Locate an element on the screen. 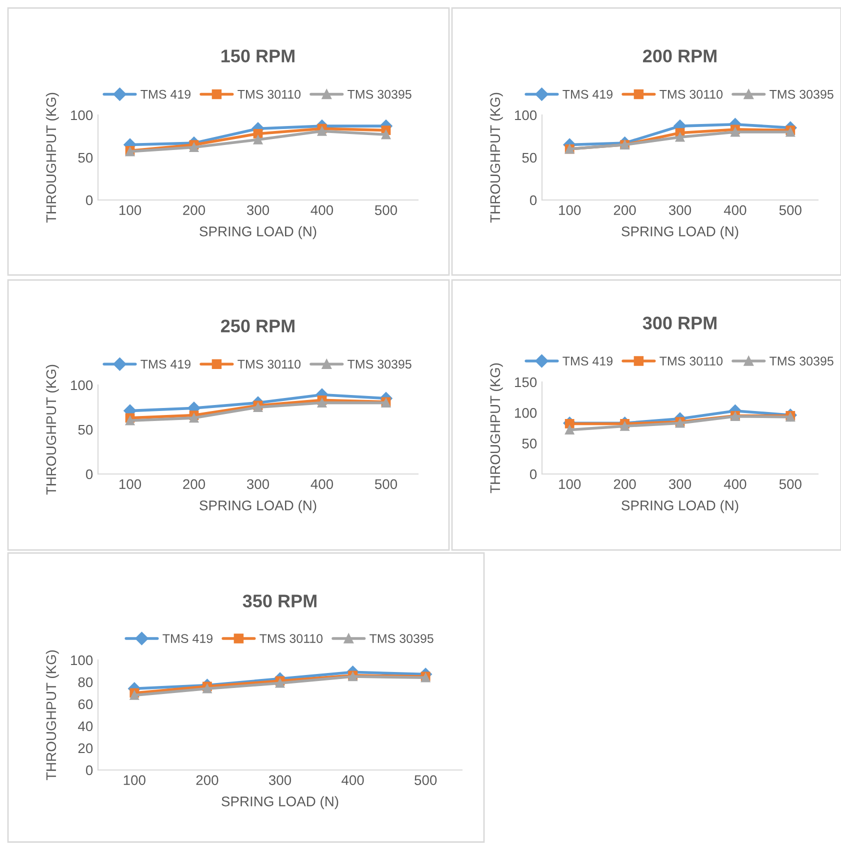  y-tick-label: 40 is located at coordinates (85, 726).